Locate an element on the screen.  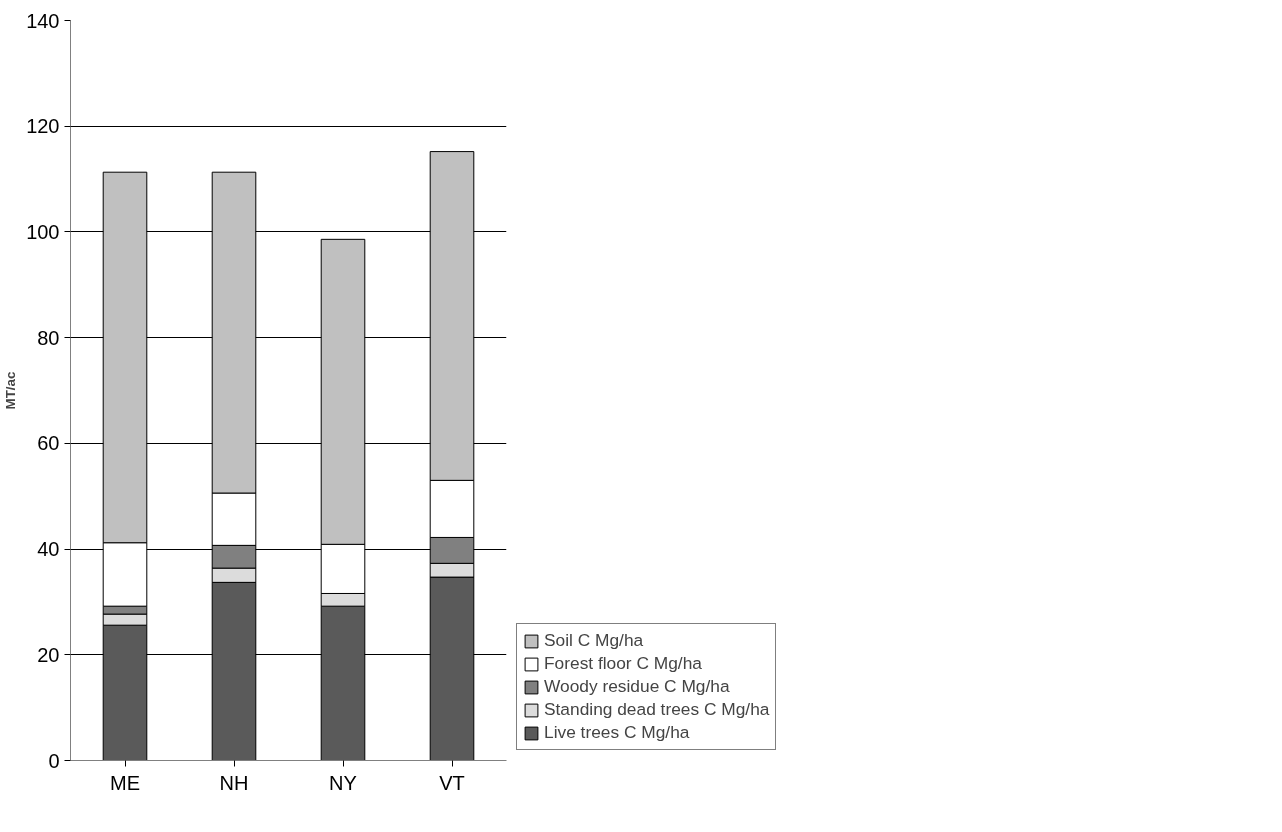
y-tick-label: 0 is located at coordinates (54, 760).